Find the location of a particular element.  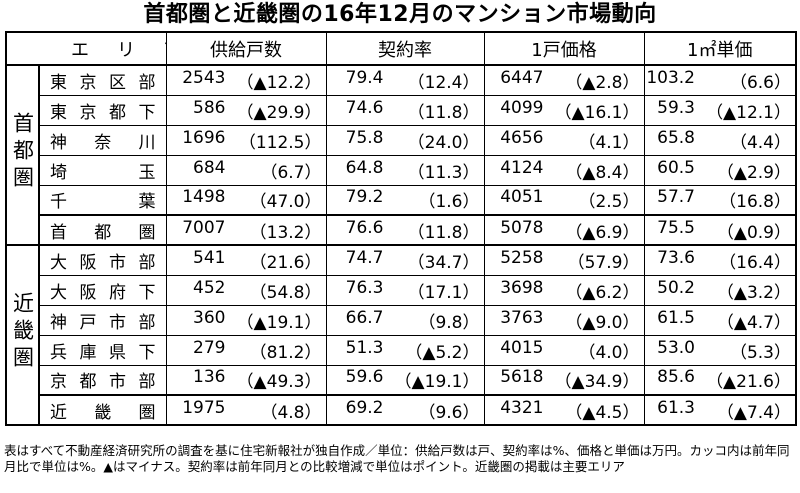

value-cell: 64.8 （11.3） is located at coordinates (405, 170).